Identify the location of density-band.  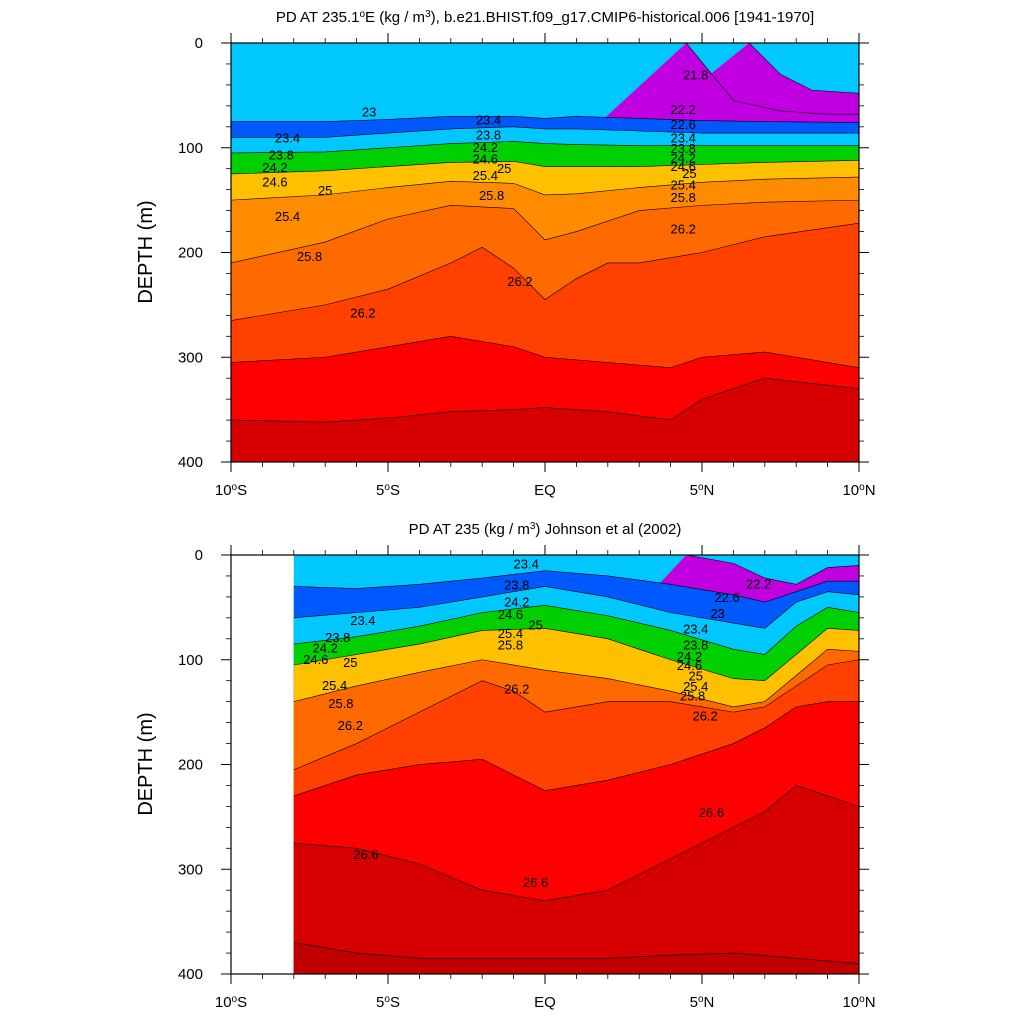
(576, 879).